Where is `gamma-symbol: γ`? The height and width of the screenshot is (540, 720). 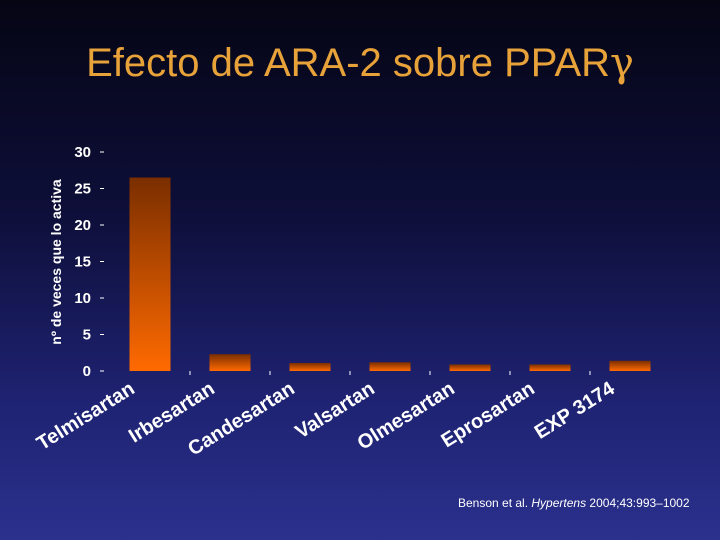
gamma-symbol: γ is located at coordinates (622, 63).